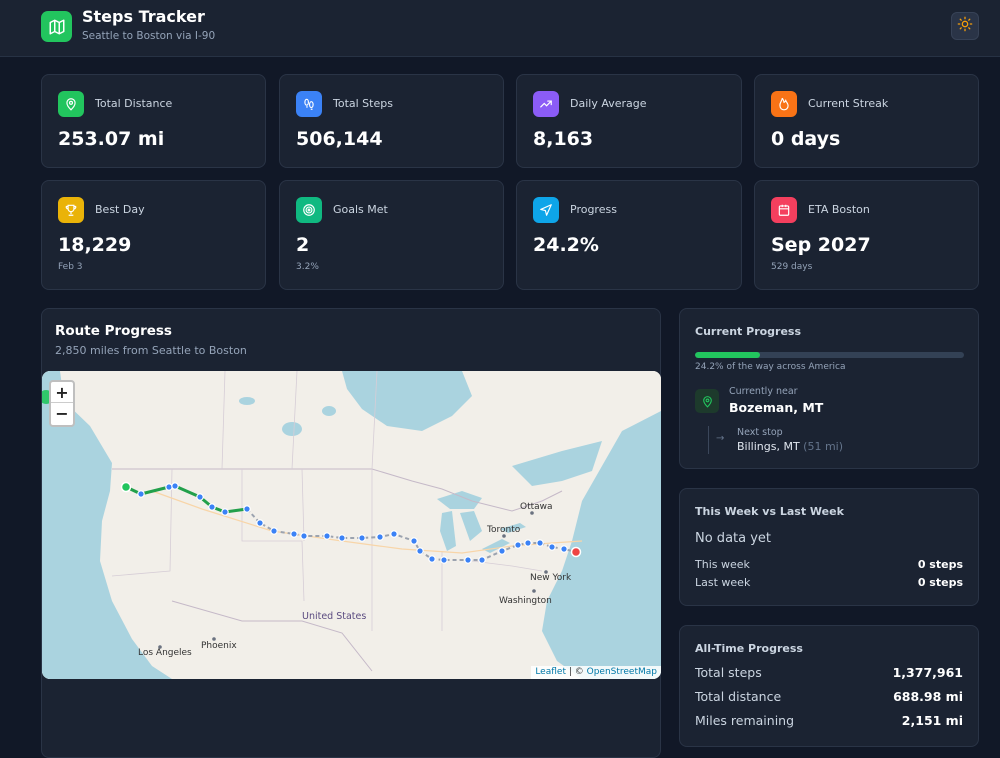 The width and height of the screenshot is (1000, 758). I want to click on currently-near-value: Bozeman, MT, so click(776, 407).